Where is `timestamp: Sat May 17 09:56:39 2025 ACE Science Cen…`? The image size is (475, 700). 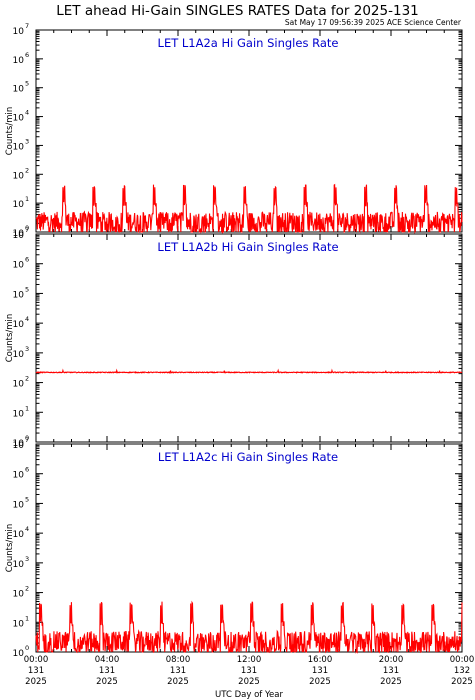
timestamp: Sat May 17 09:56:39 2025 ACE Science Cen… is located at coordinates (372, 22).